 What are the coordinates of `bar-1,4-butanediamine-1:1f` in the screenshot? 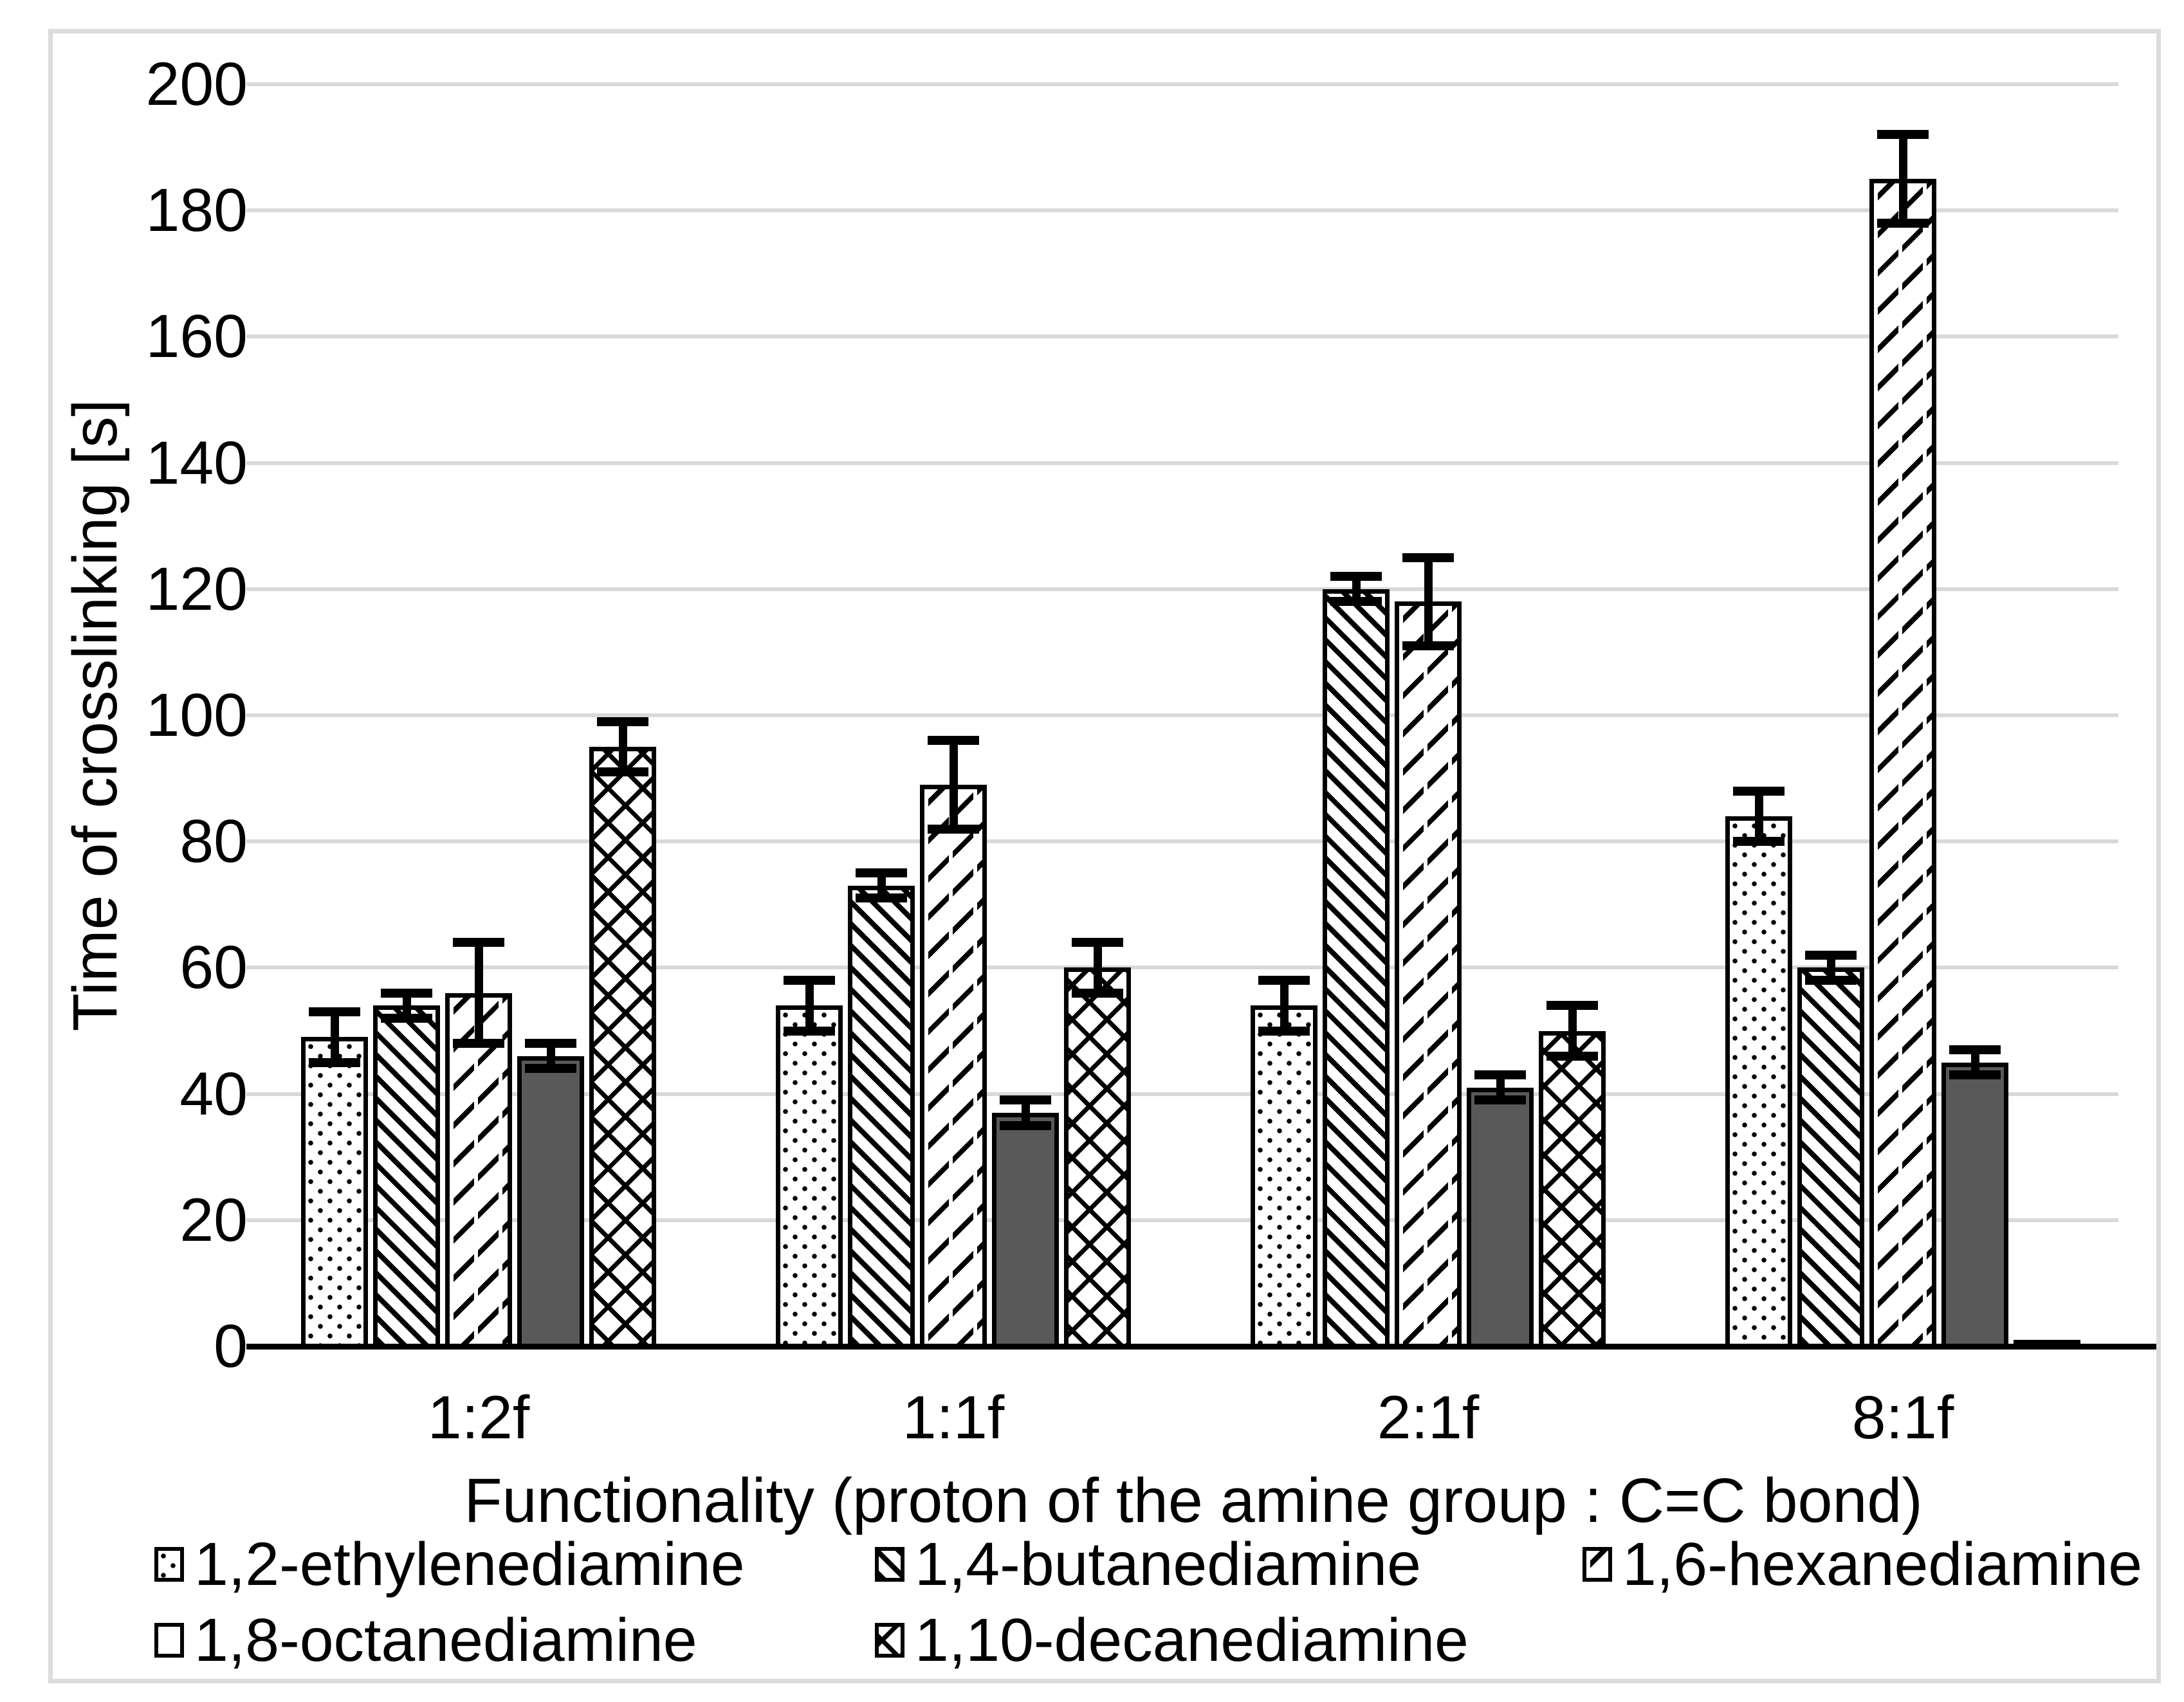 It's located at (882, 1117).